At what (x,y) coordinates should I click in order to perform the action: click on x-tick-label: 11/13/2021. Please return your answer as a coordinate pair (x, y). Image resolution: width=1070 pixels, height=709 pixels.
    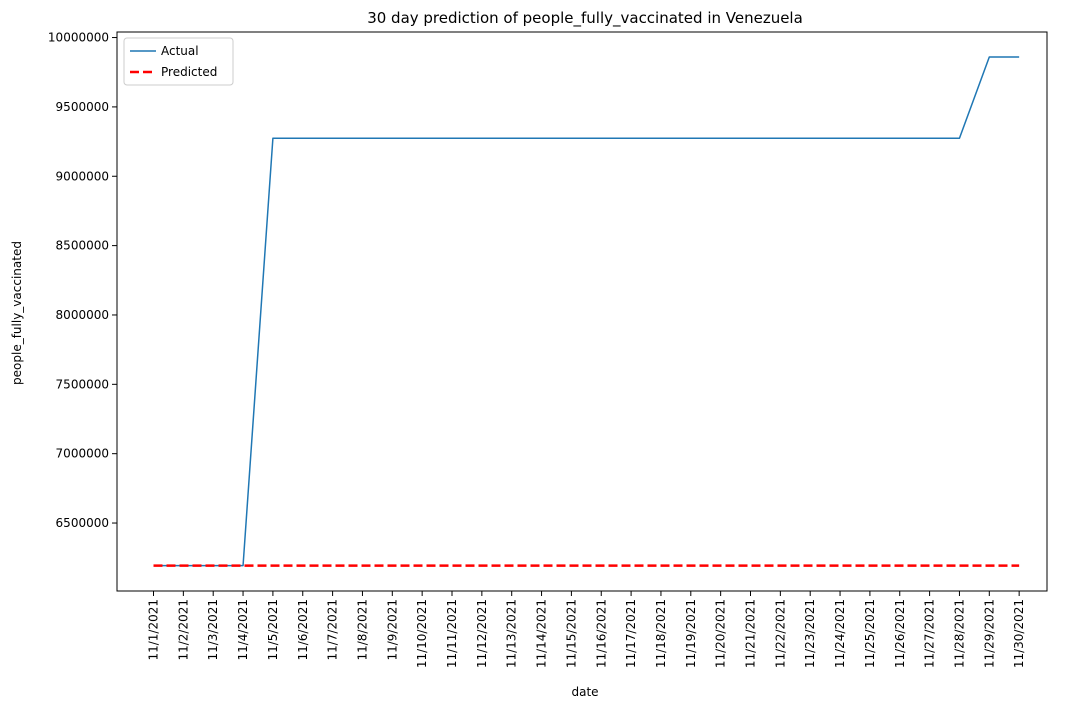
    Looking at the image, I should click on (512, 633).